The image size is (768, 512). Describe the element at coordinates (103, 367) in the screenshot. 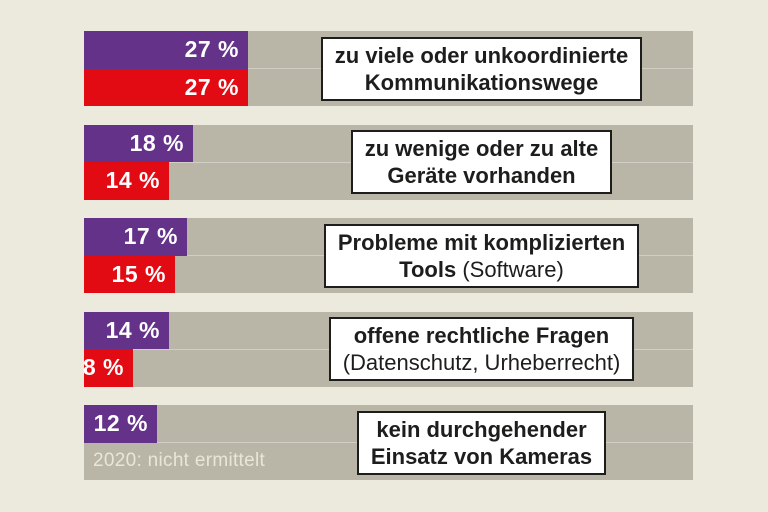

I see `bar-value-label: 8 %` at that location.